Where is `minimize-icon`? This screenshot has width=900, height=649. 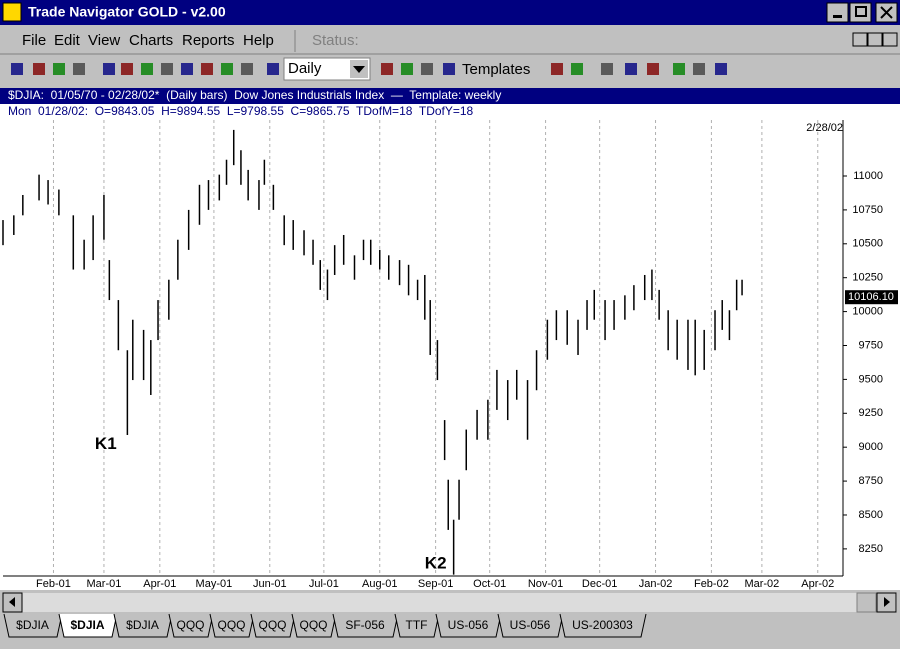 minimize-icon is located at coordinates (837, 16).